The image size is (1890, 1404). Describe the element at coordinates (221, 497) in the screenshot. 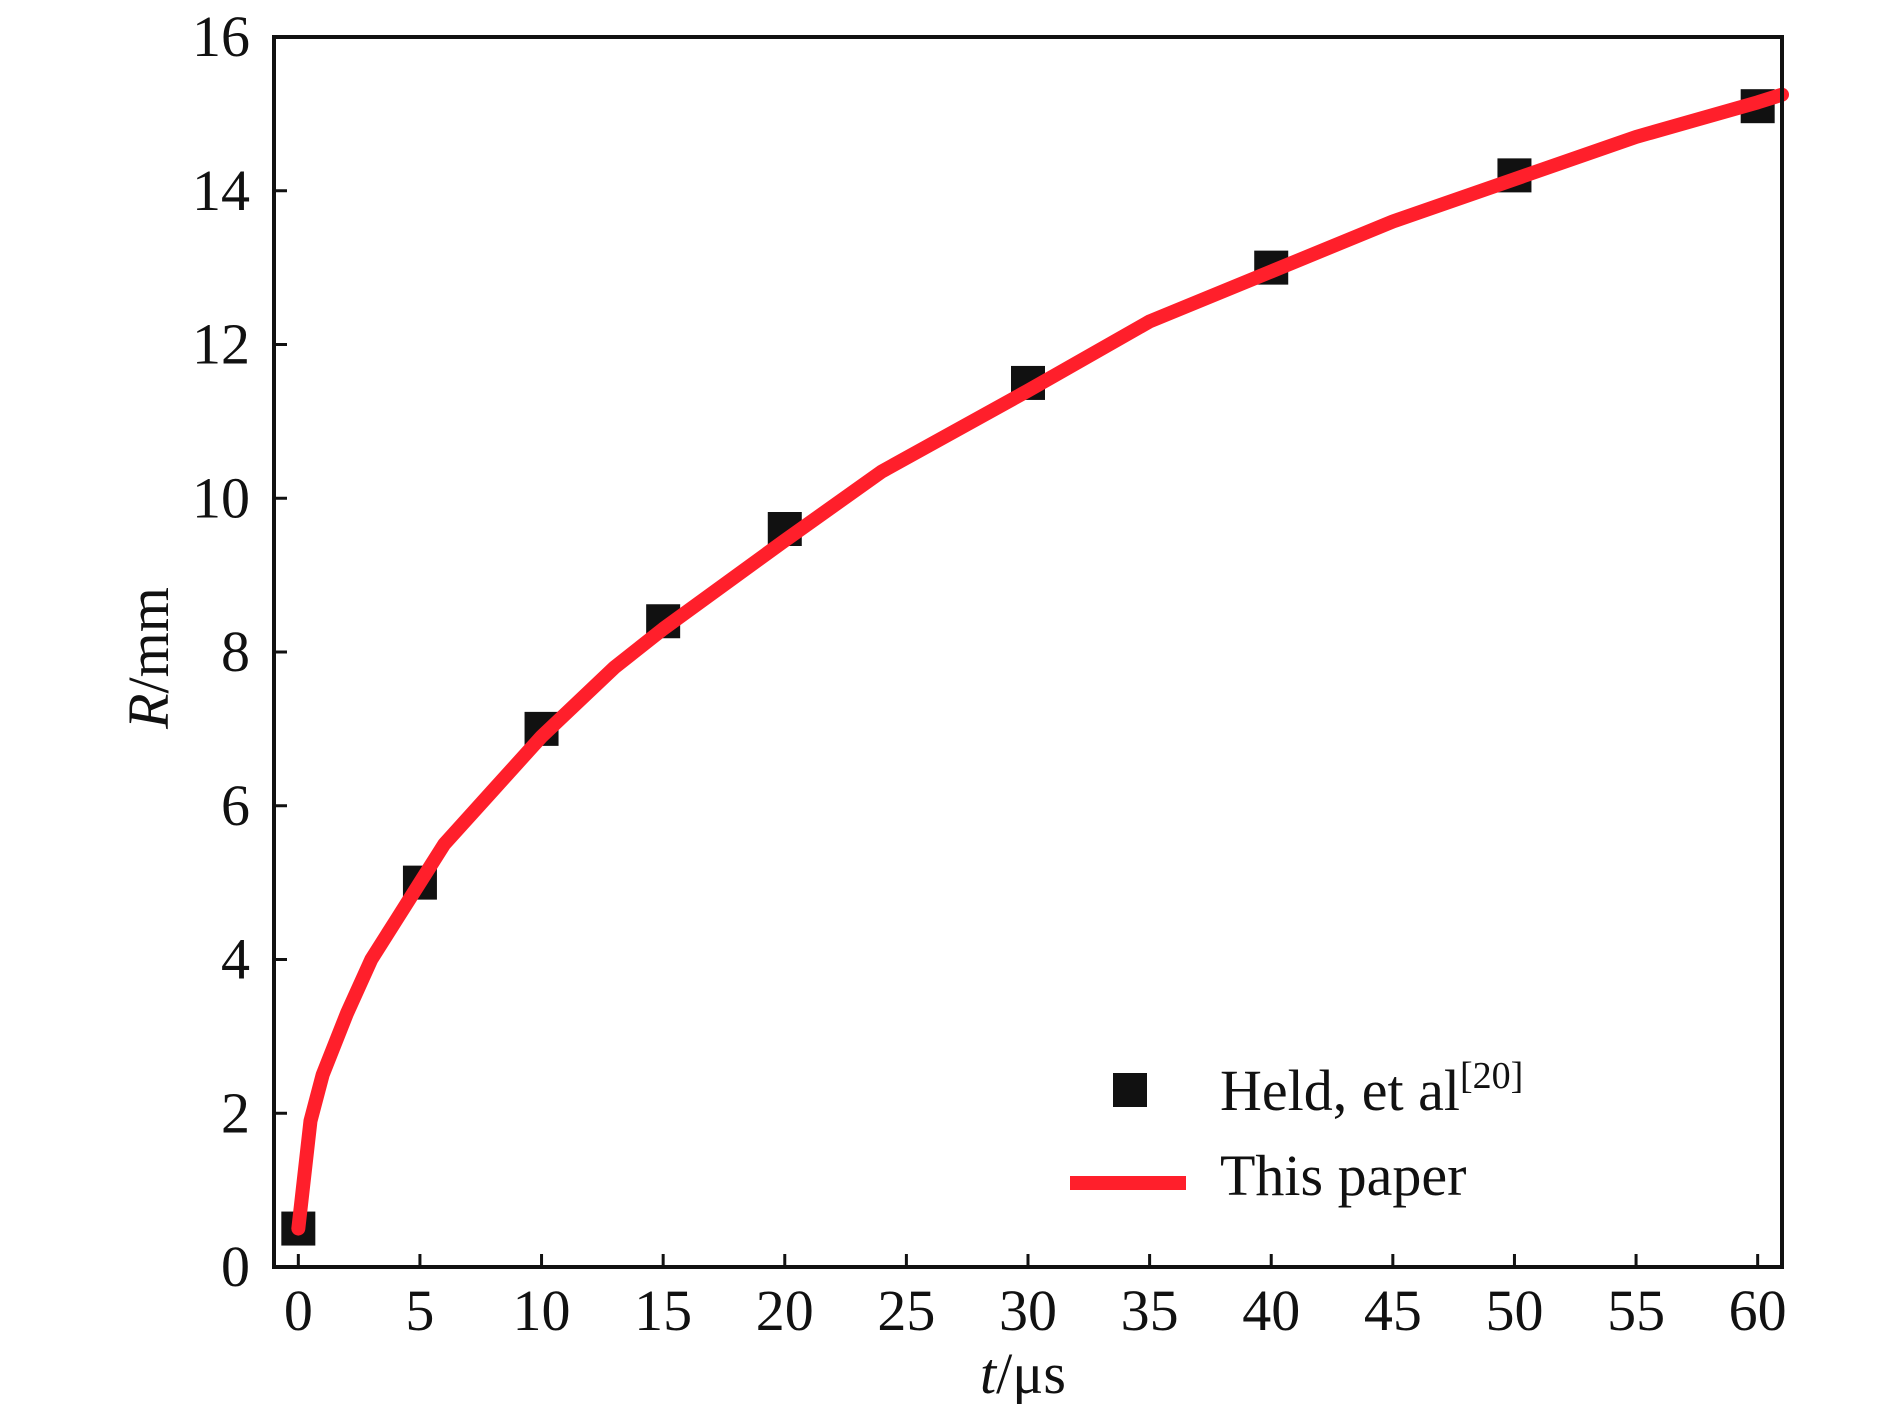

I see `y-tick-label-10: 10` at that location.